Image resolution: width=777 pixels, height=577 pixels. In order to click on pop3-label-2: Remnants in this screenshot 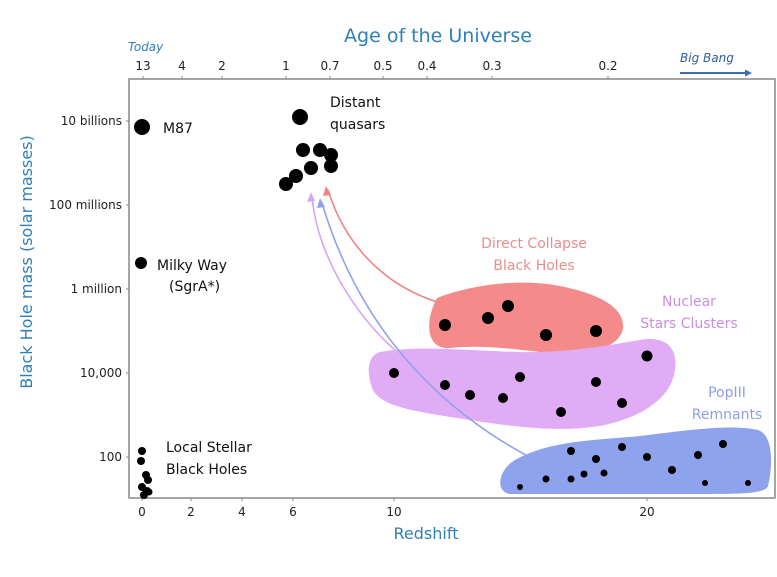, I will do `click(727, 415)`.